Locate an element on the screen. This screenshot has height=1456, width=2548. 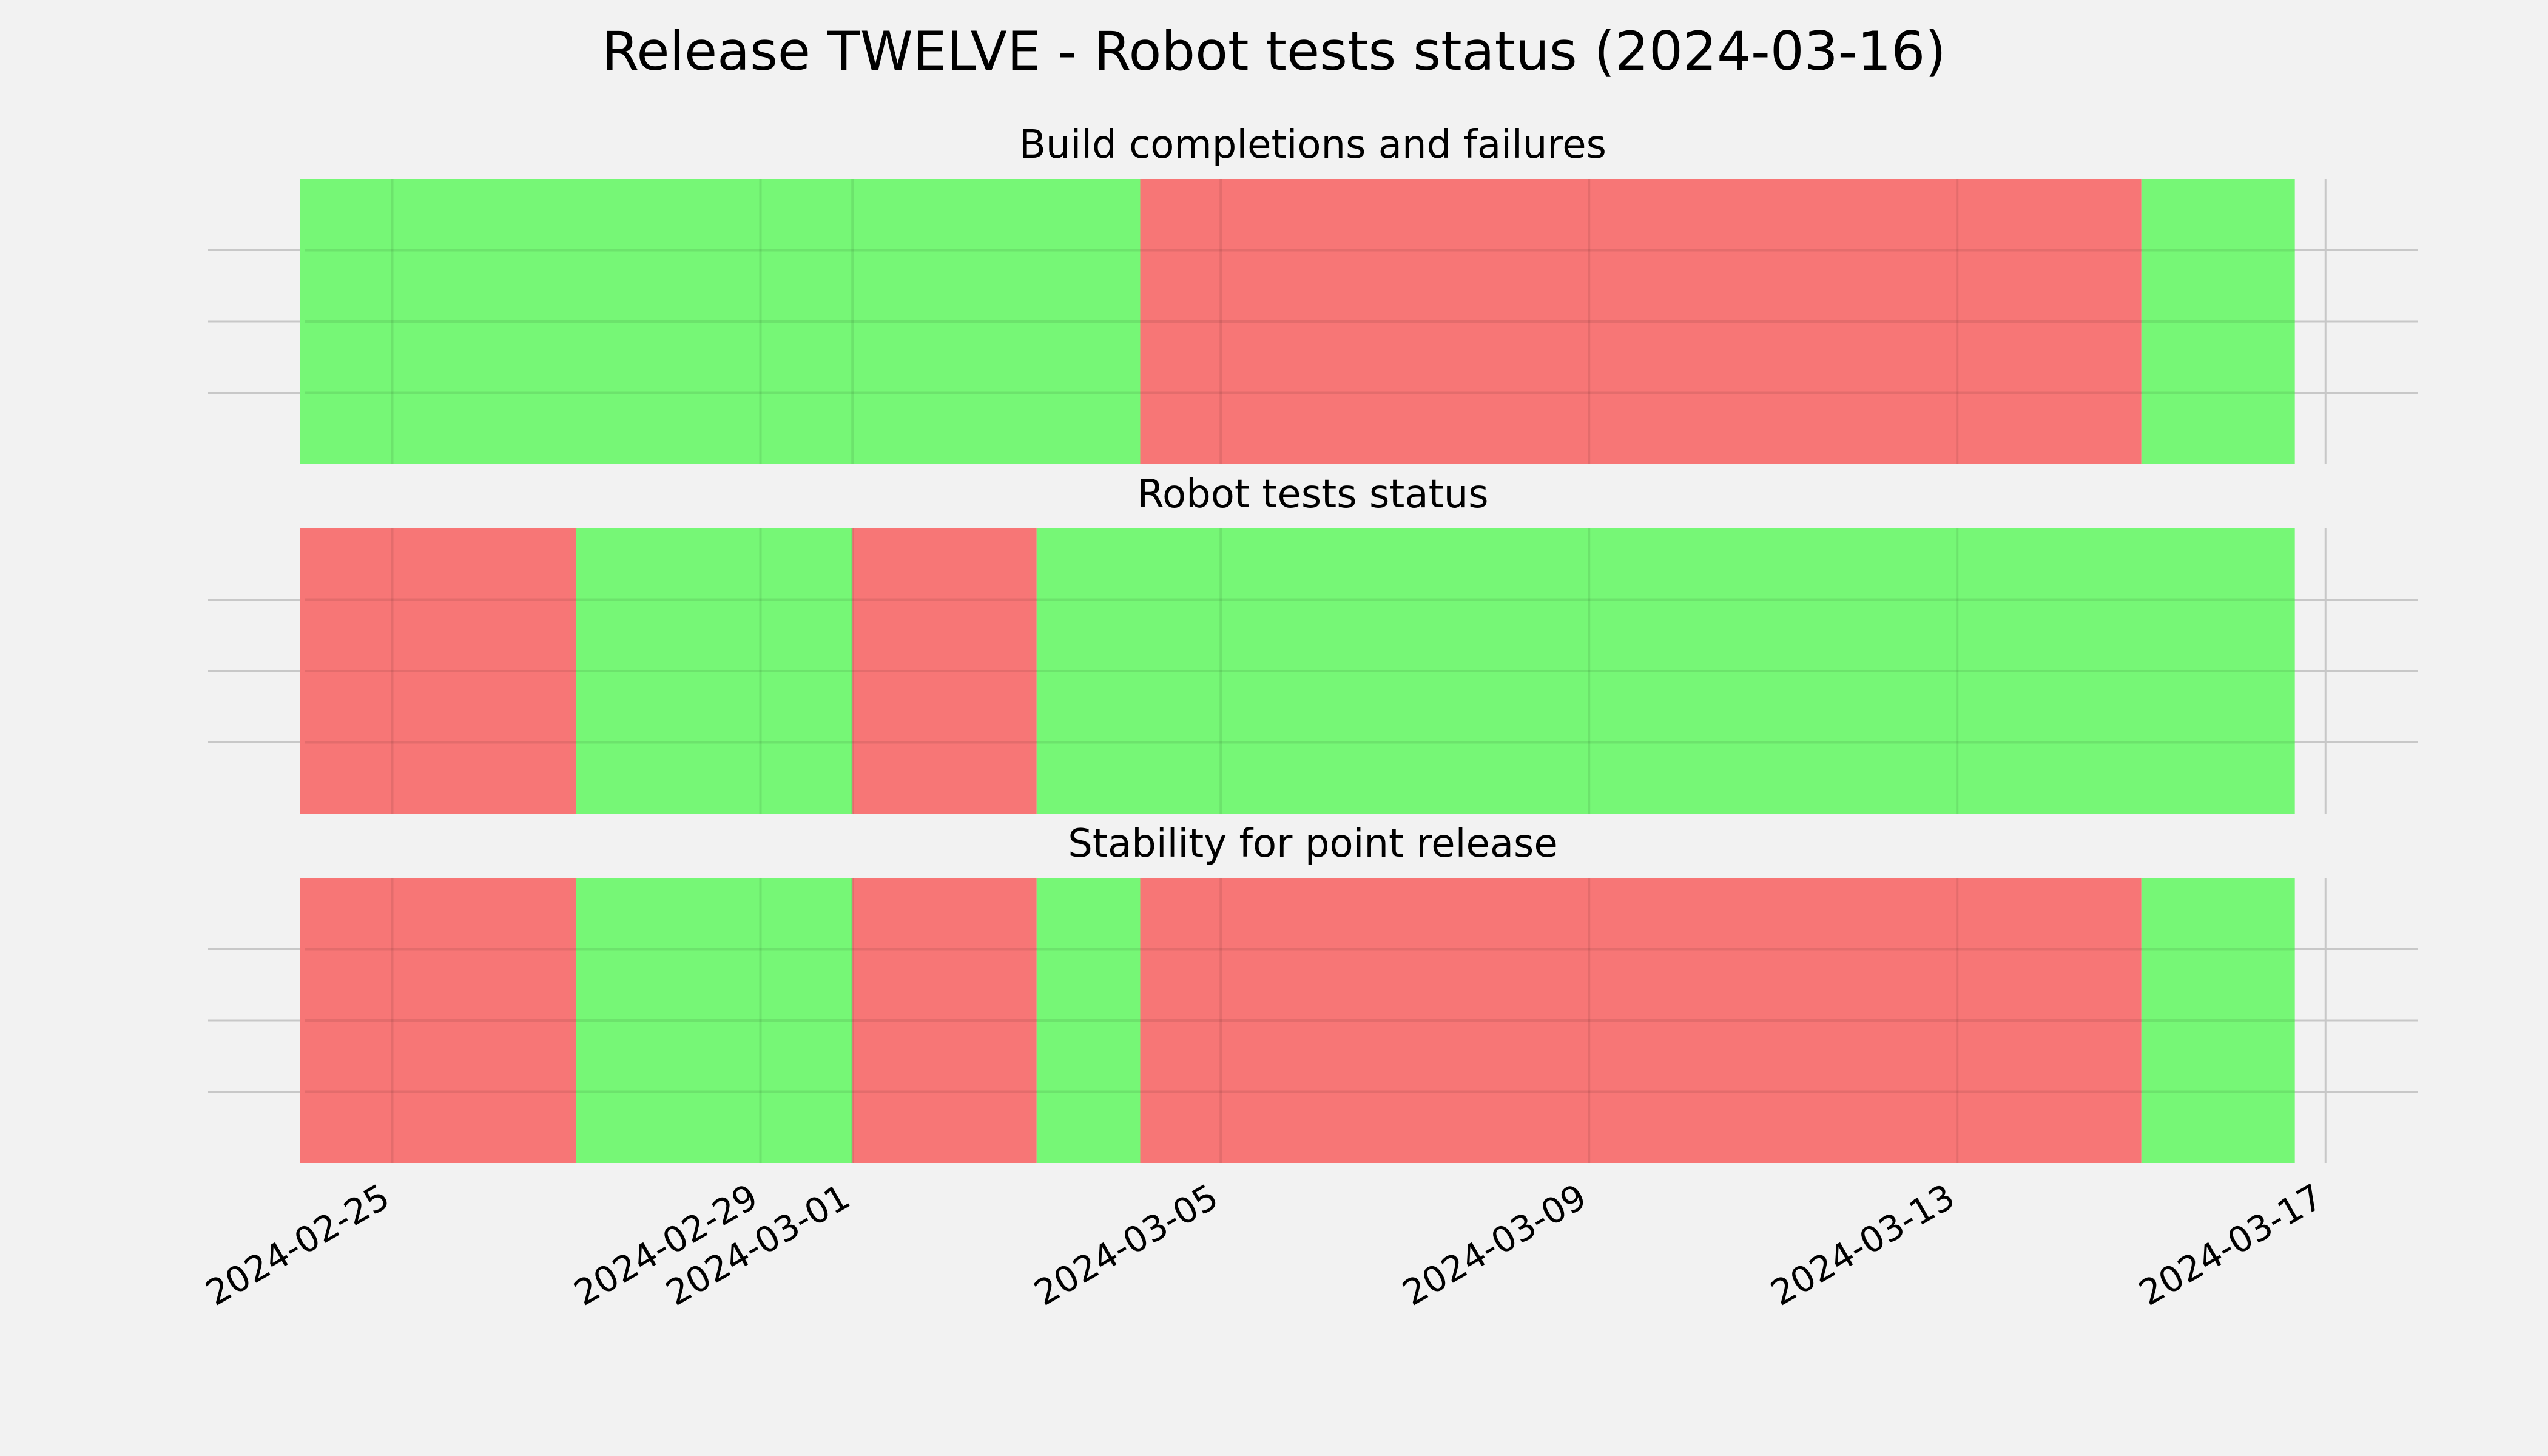
panel-title: Build completions and failures is located at coordinates (1312, 145).